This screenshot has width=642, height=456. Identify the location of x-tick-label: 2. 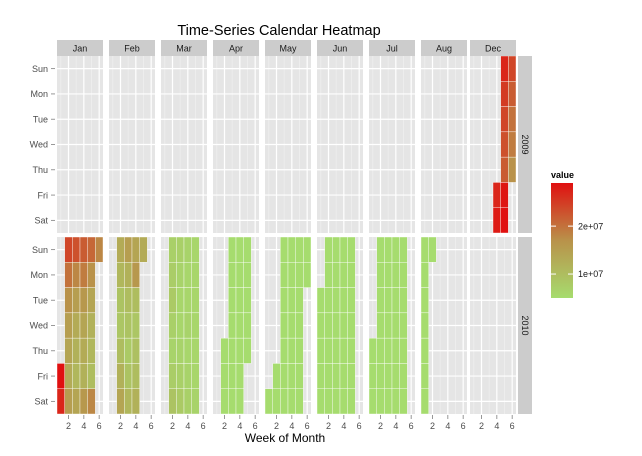
(432, 426).